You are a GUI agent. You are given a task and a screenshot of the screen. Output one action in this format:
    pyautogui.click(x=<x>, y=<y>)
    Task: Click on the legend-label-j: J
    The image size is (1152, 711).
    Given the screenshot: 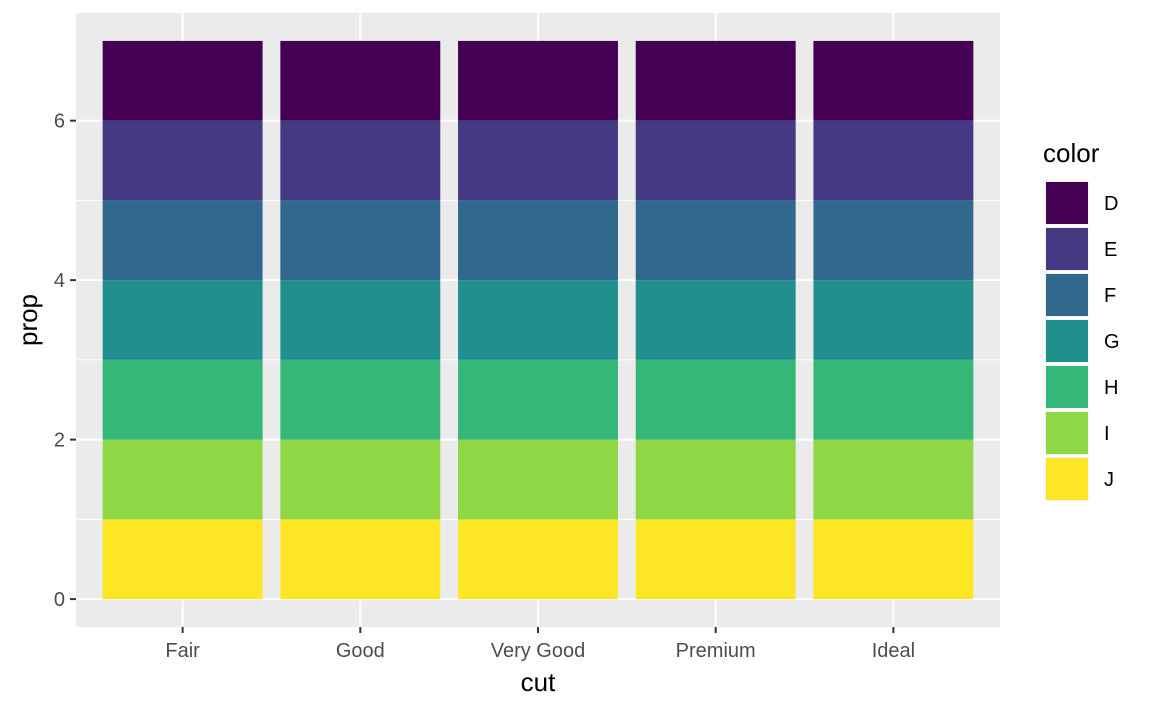 What is the action you would take?
    pyautogui.click(x=1109, y=480)
    